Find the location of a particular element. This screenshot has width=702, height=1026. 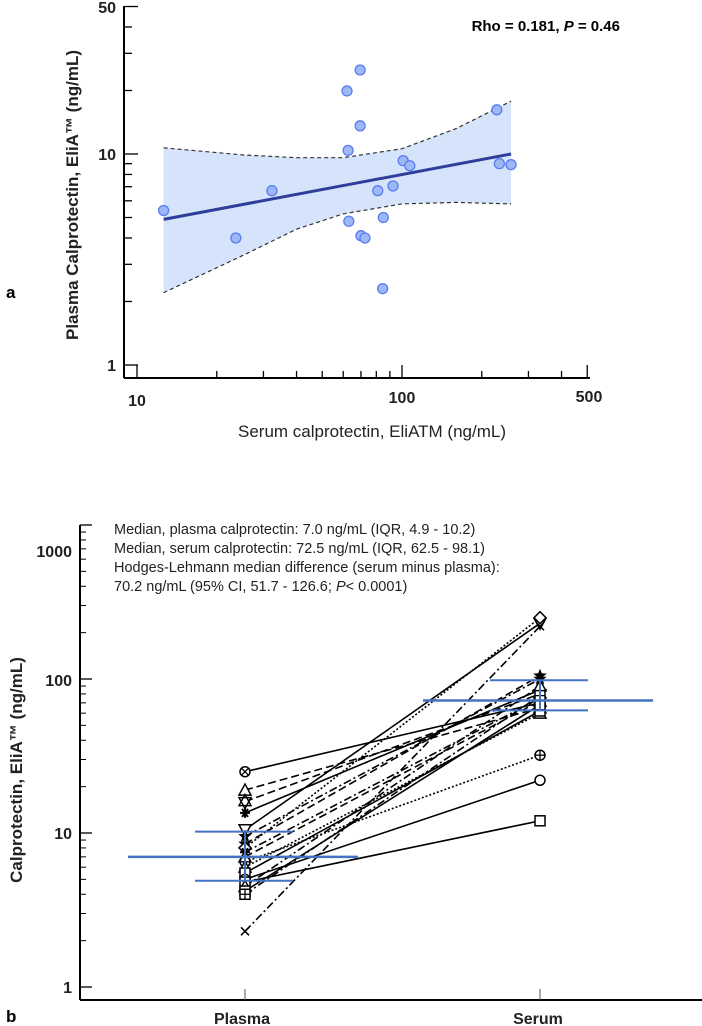

diamond-marker is located at coordinates (540, 617).